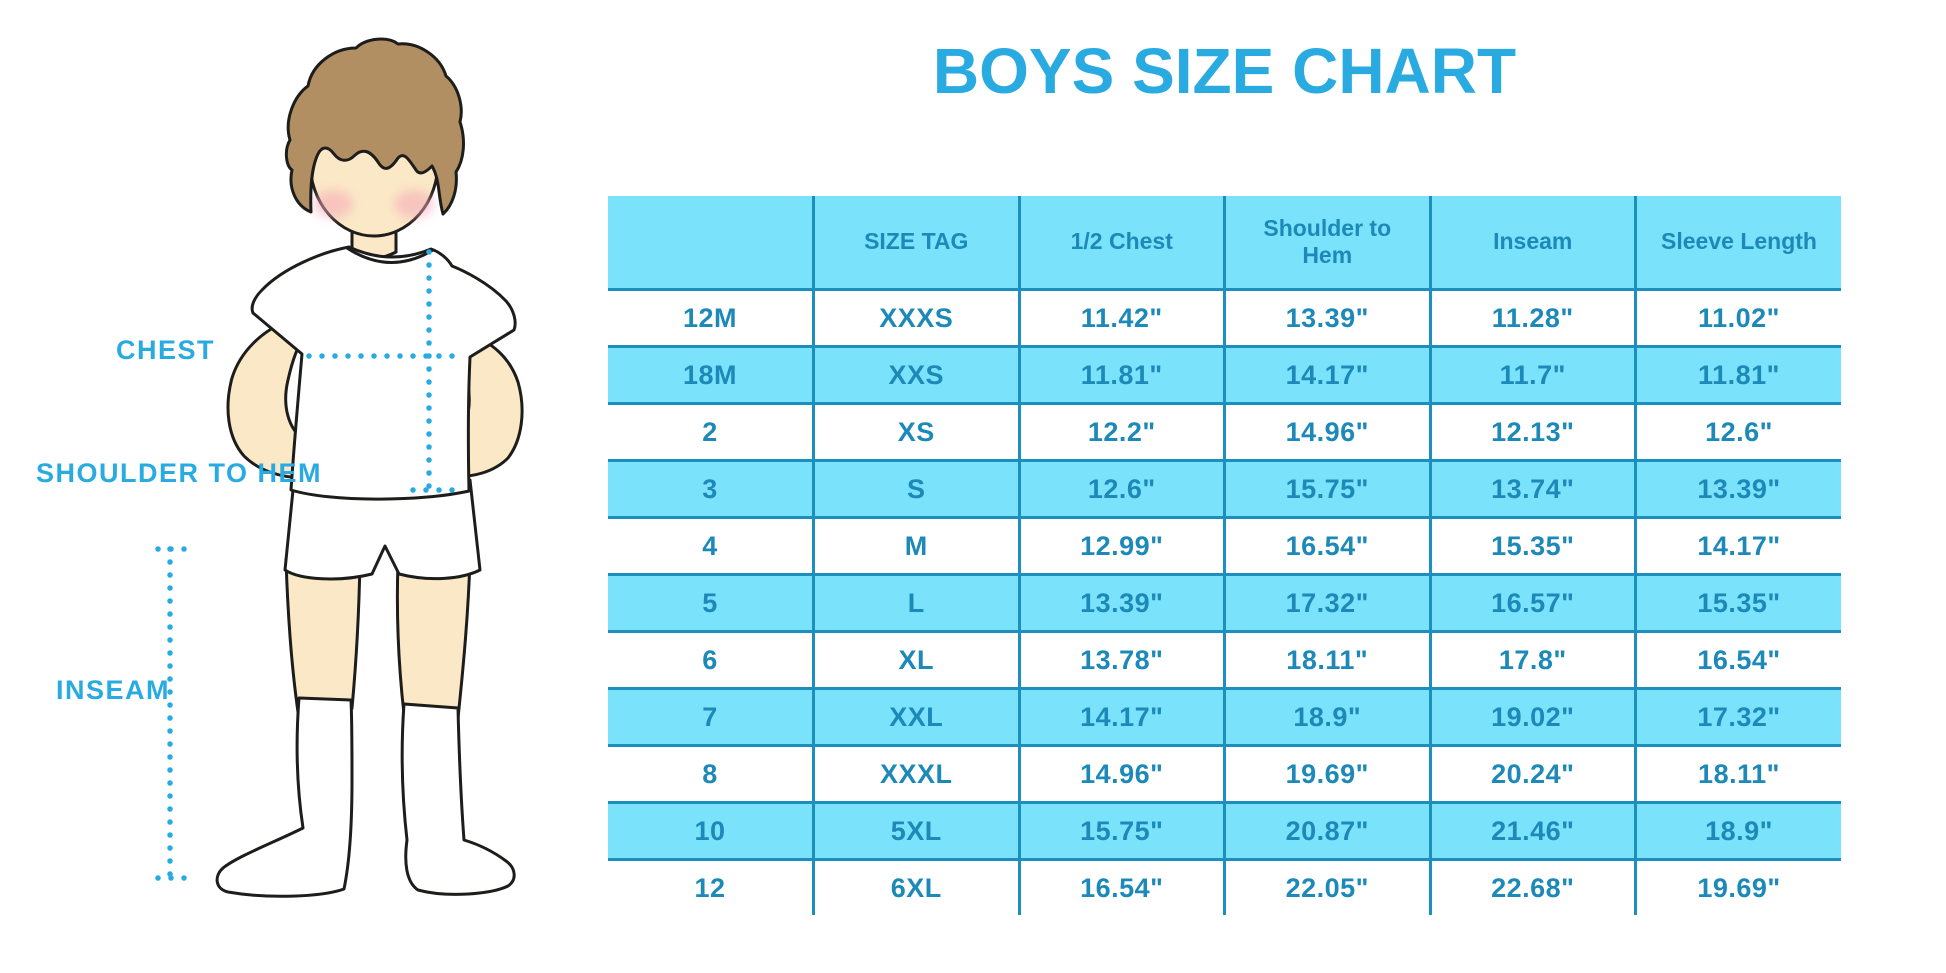 The height and width of the screenshot is (973, 1946). Describe the element at coordinates (916, 242) in the screenshot. I see `column-header: SIZE TAG` at that location.